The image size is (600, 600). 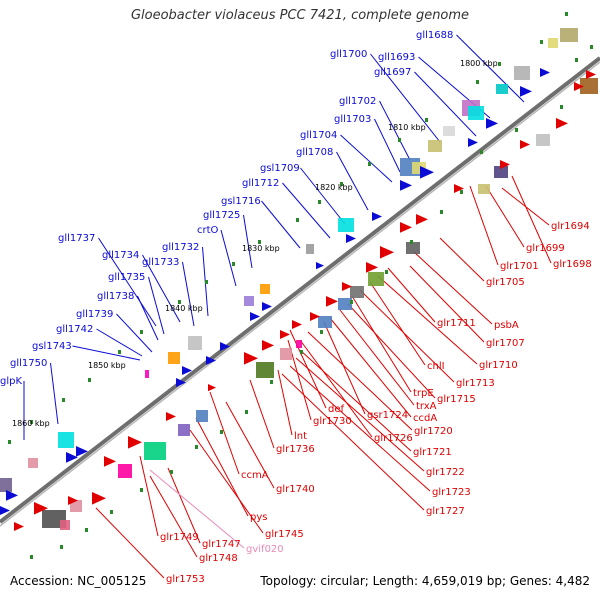 What do you see at coordinates (78, 581) in the screenshot?
I see `accession-text: Accession: NC_005125` at bounding box center [78, 581].